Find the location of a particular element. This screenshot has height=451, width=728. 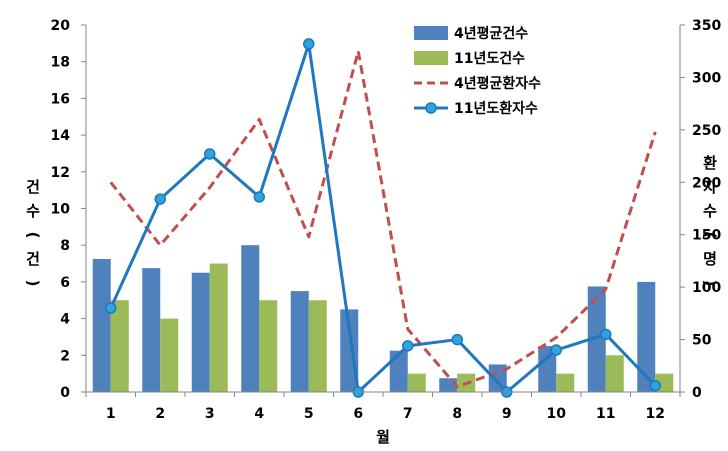

y2-axis-title-char: ) is located at coordinates (710, 283).